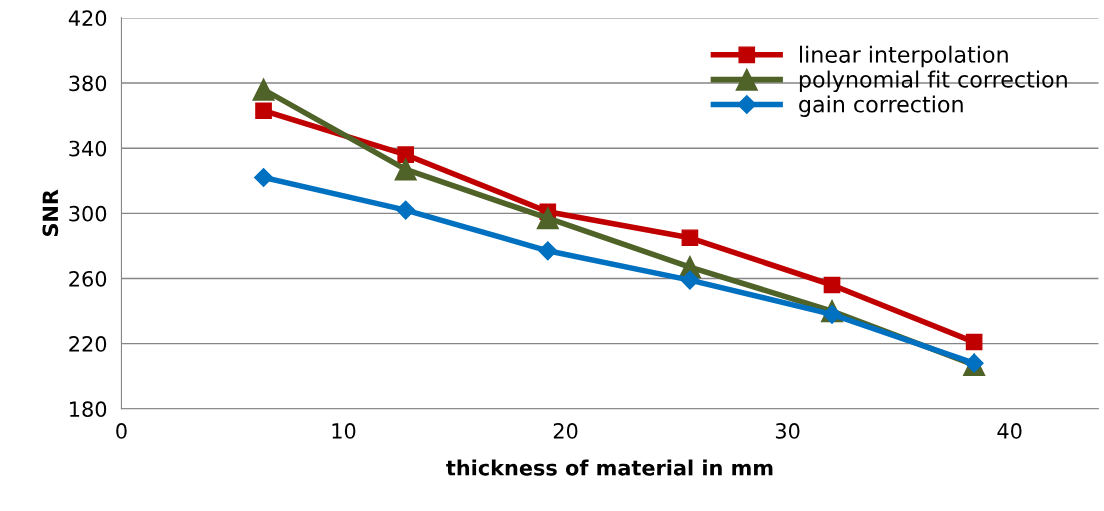 The height and width of the screenshot is (511, 1104). What do you see at coordinates (903, 56) in the screenshot?
I see `legend-label: linear interpolation` at bounding box center [903, 56].